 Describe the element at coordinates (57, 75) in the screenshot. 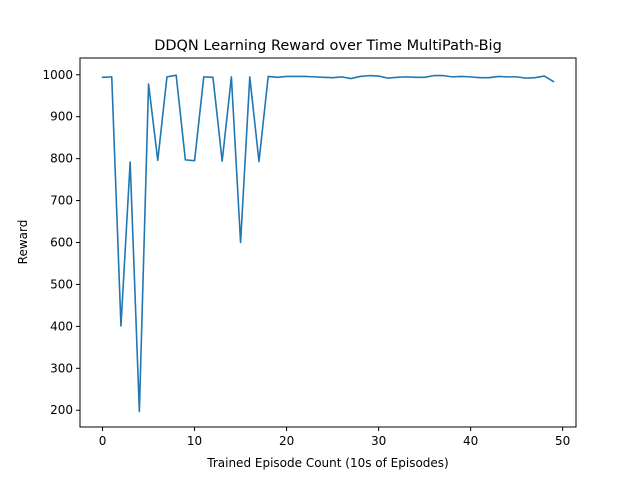

I see `y-tick-label: 1000` at that location.